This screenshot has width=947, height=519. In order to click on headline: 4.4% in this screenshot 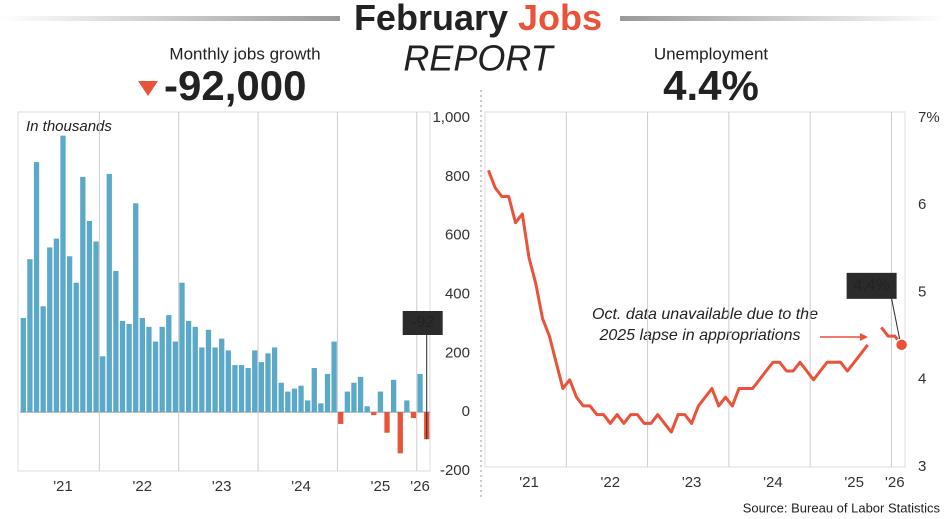, I will do `click(711, 85)`.